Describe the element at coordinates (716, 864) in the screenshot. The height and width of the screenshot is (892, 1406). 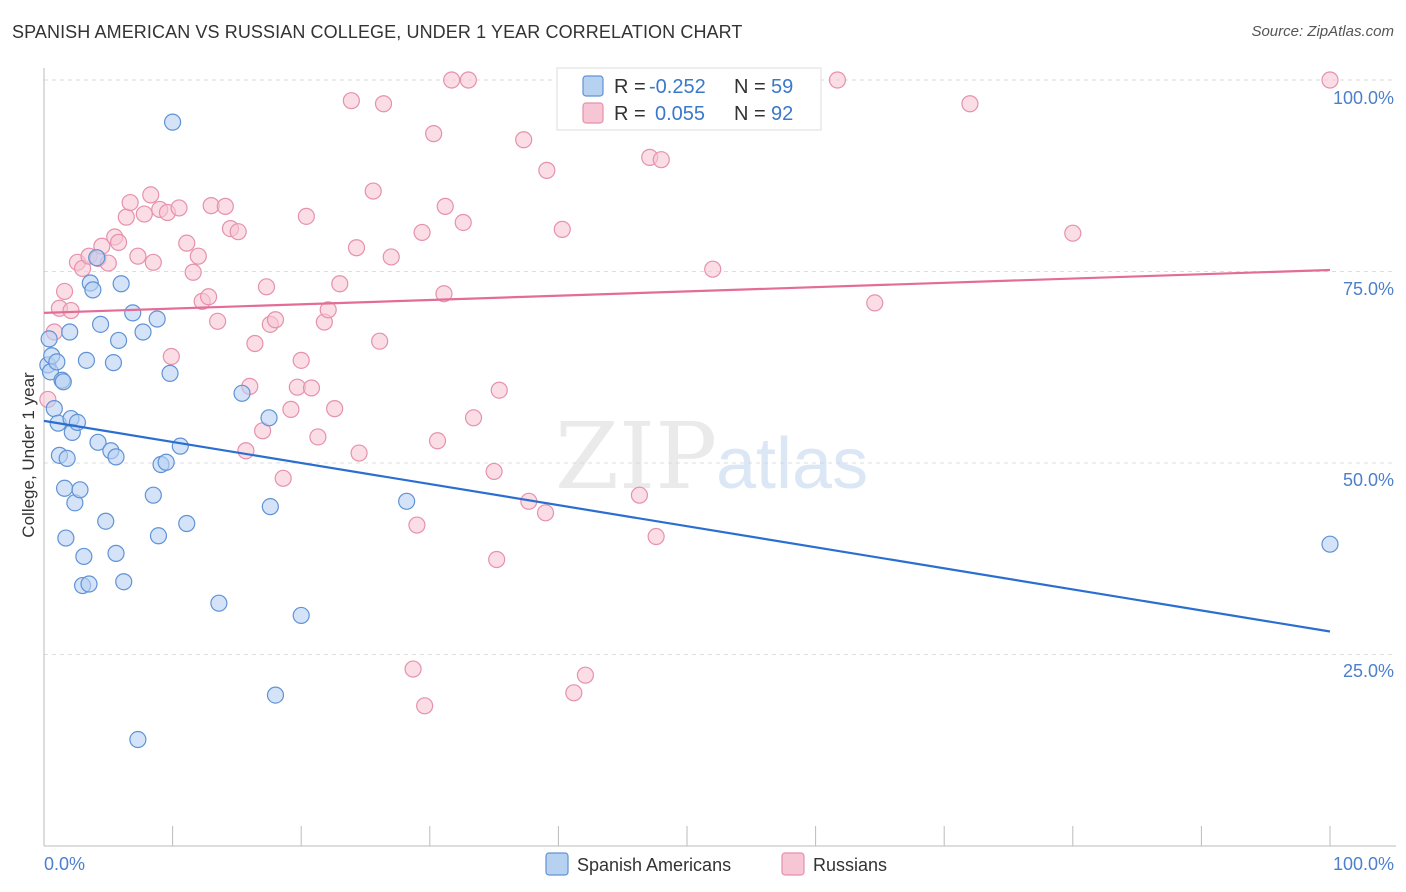
I see `legend: Spanish Americans Russians` at that location.